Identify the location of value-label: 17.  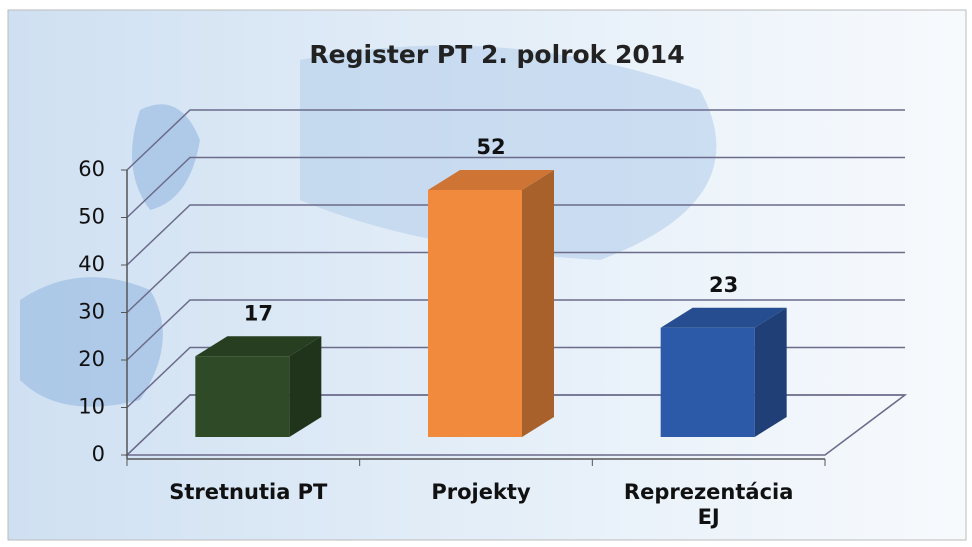
(258, 313).